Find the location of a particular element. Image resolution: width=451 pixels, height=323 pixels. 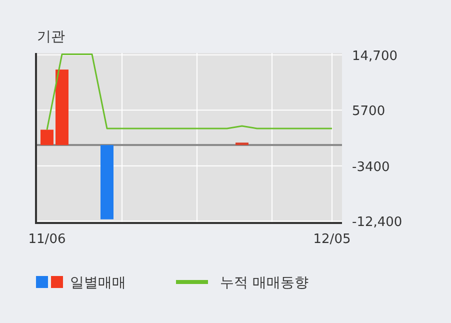

y-tick-label: -3400 is located at coordinates (371, 167).